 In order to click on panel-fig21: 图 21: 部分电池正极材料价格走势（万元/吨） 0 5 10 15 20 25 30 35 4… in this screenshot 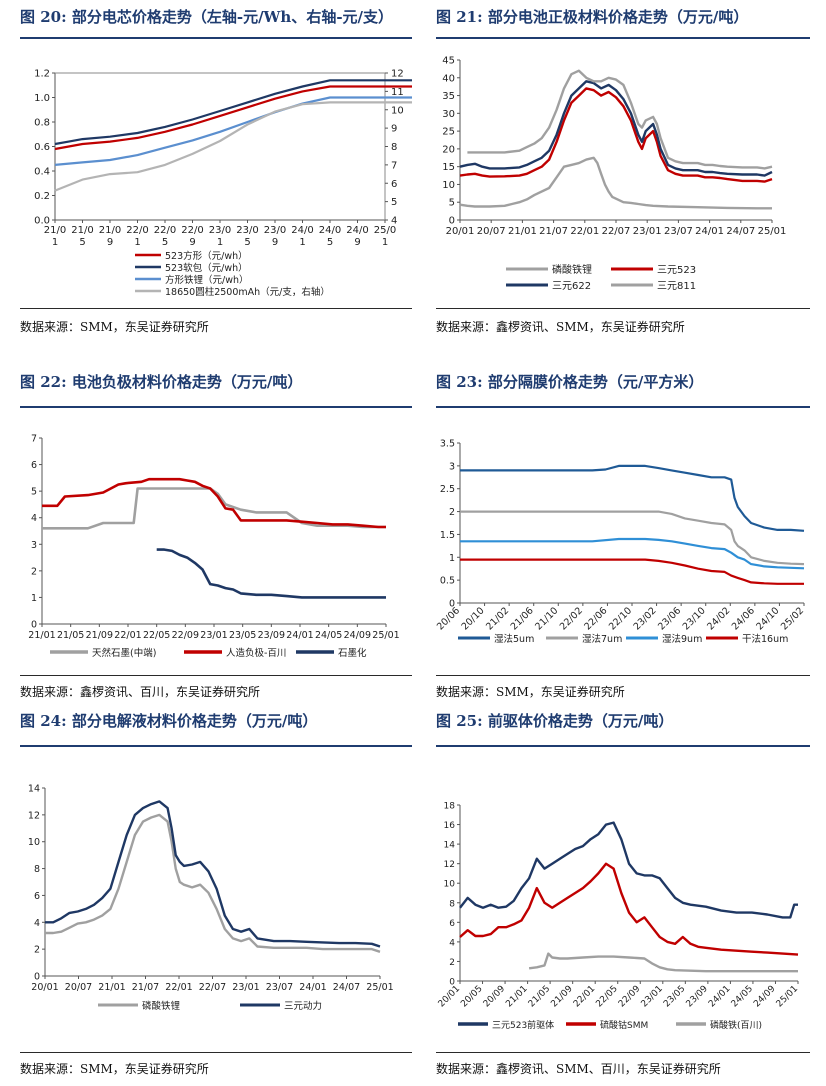, I will do `click(623, 172)`.